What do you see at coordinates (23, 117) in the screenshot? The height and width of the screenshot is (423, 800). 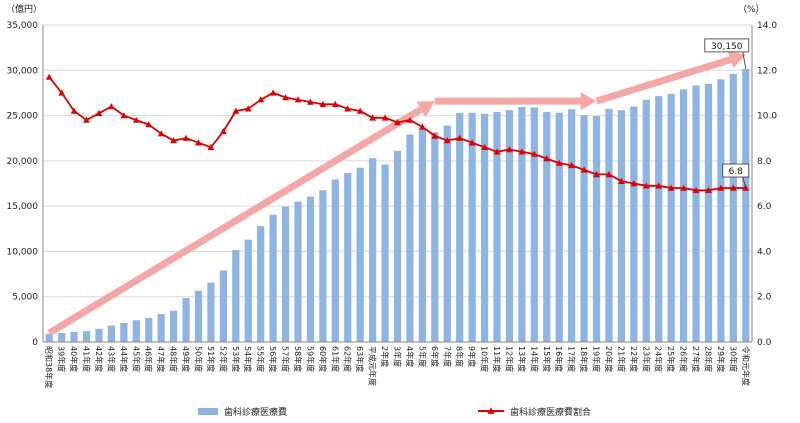 I see `y-left-tick-label: 25,000` at bounding box center [23, 117].